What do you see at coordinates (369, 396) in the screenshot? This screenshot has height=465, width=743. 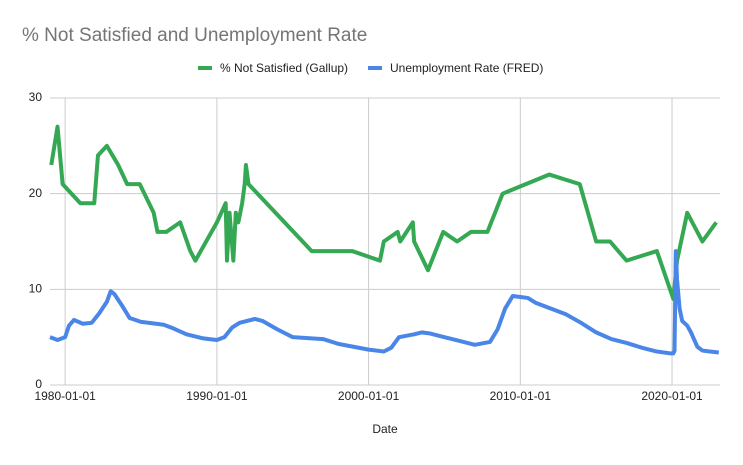 I see `x-tick-label: 2000-01-01` at bounding box center [369, 396].